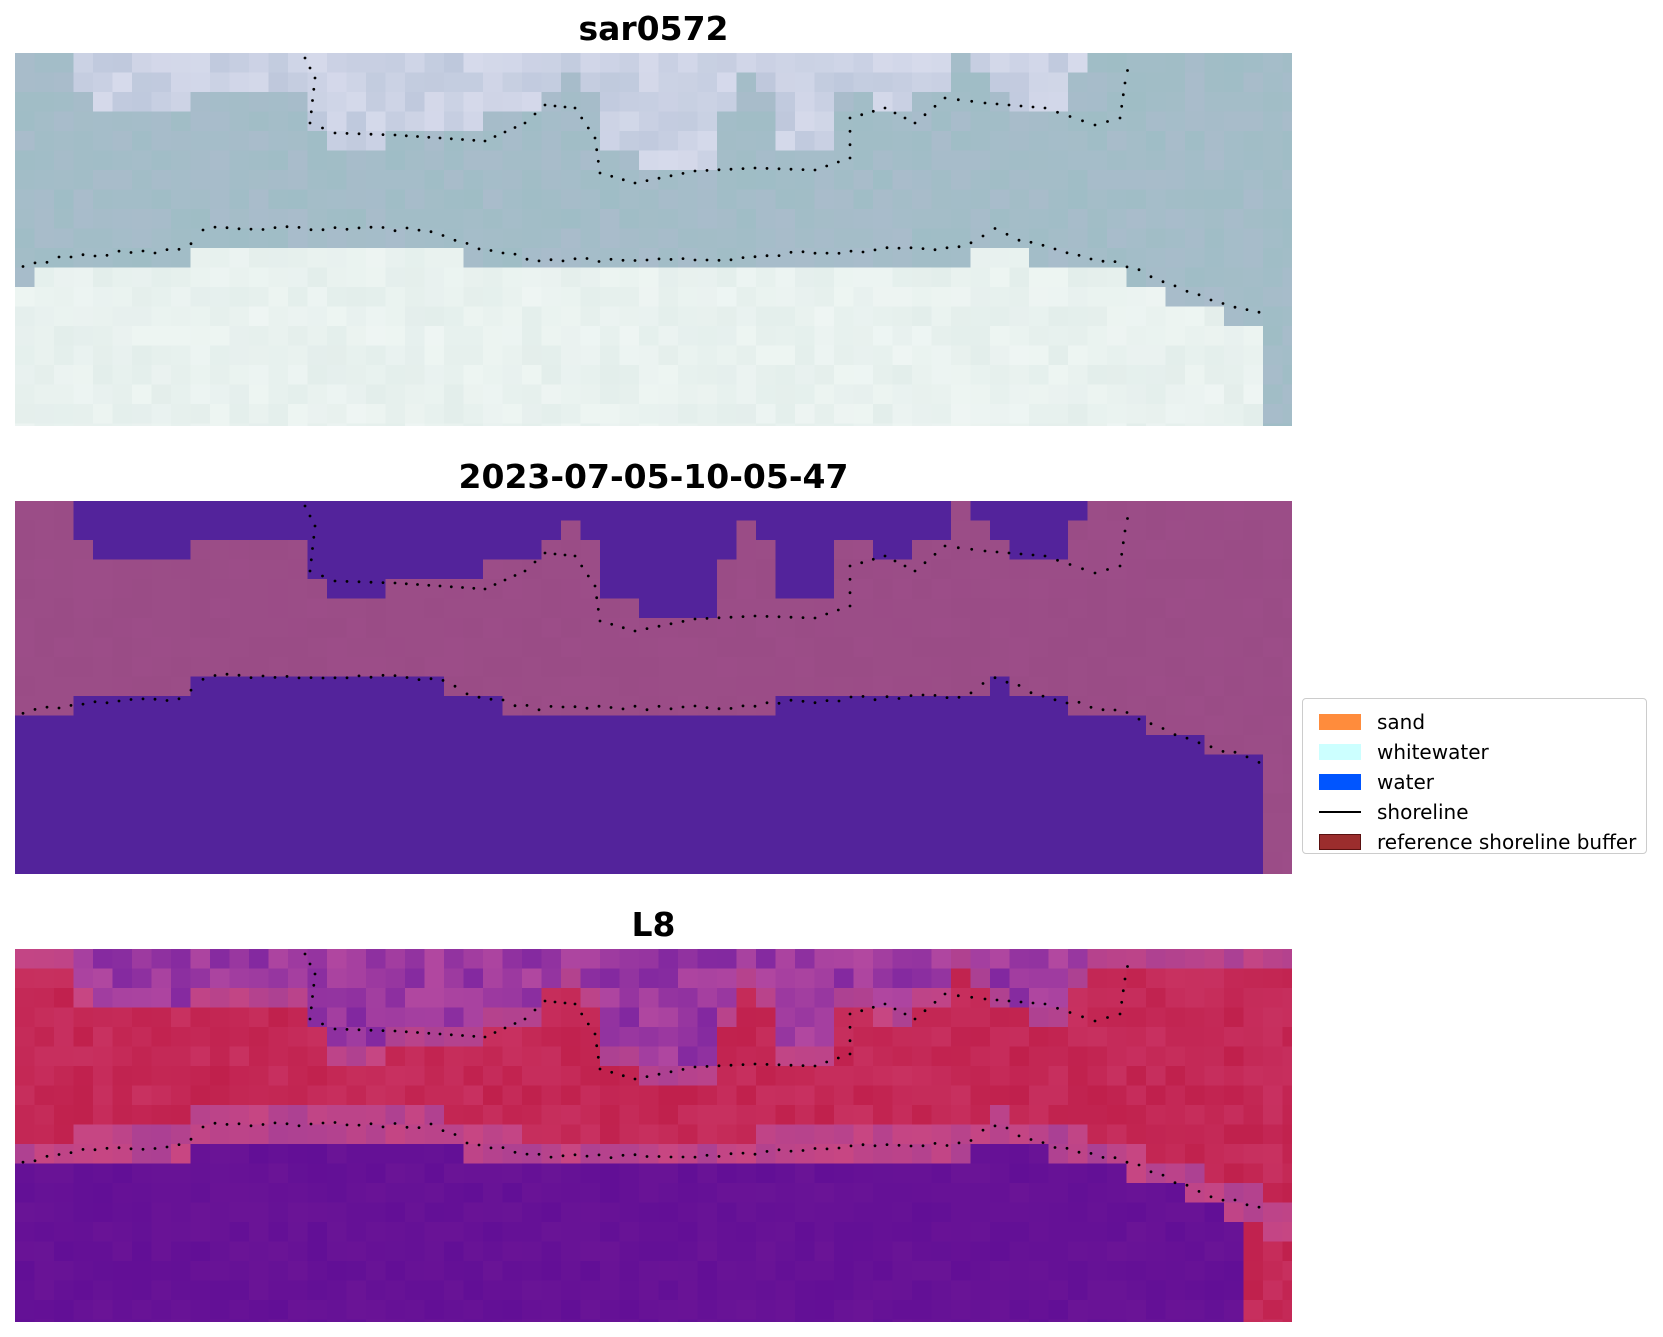 Image resolution: width=1663 pixels, height=1337 pixels. Describe the element at coordinates (1507, 842) in the screenshot. I see `legend-label: reference shoreline buffer` at that location.